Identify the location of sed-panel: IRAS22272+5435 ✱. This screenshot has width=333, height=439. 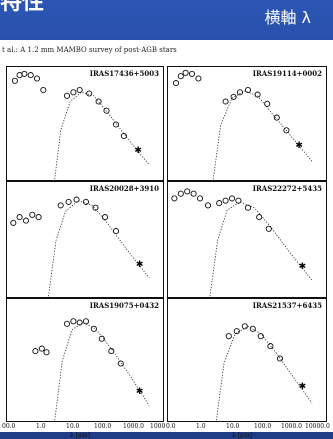
(247, 239).